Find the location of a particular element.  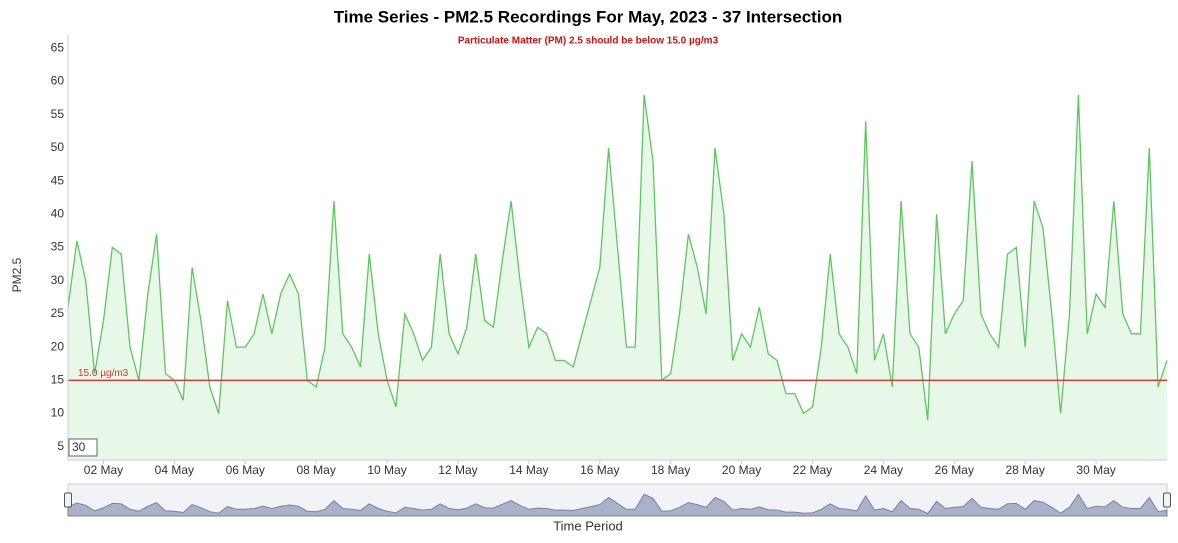

y-tick-label: 5 is located at coordinates (60, 446).